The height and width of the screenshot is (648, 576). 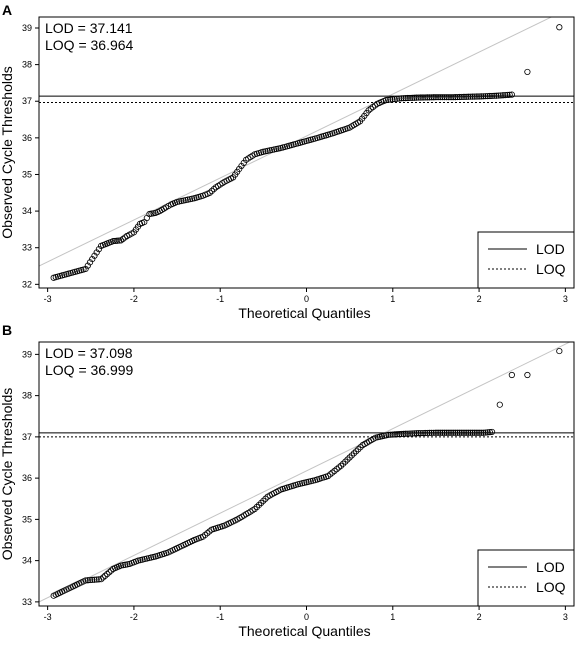 I want to click on annotation-lod-value: LOD = 37.141, so click(x=89, y=28).